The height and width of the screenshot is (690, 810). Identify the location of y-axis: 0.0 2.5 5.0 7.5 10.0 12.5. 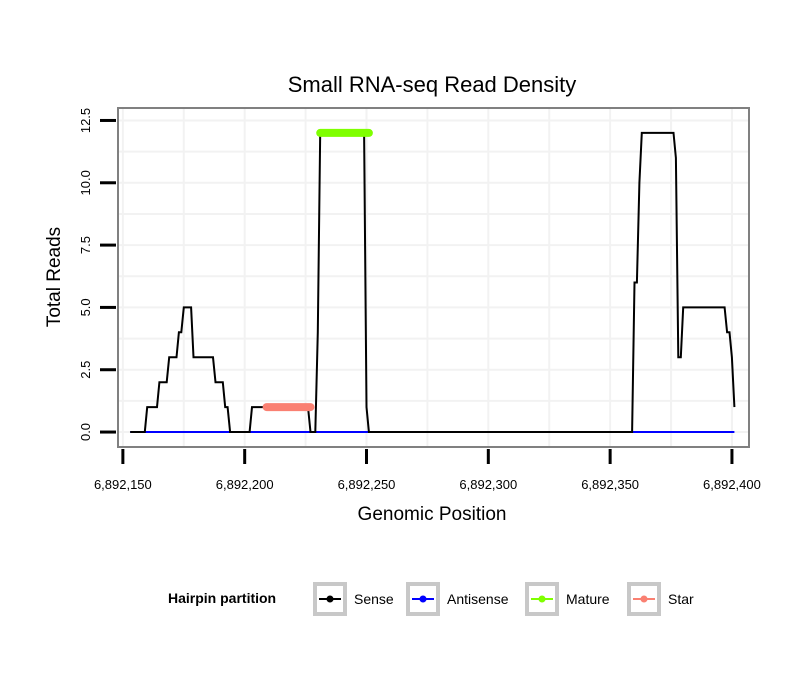
(97, 274).